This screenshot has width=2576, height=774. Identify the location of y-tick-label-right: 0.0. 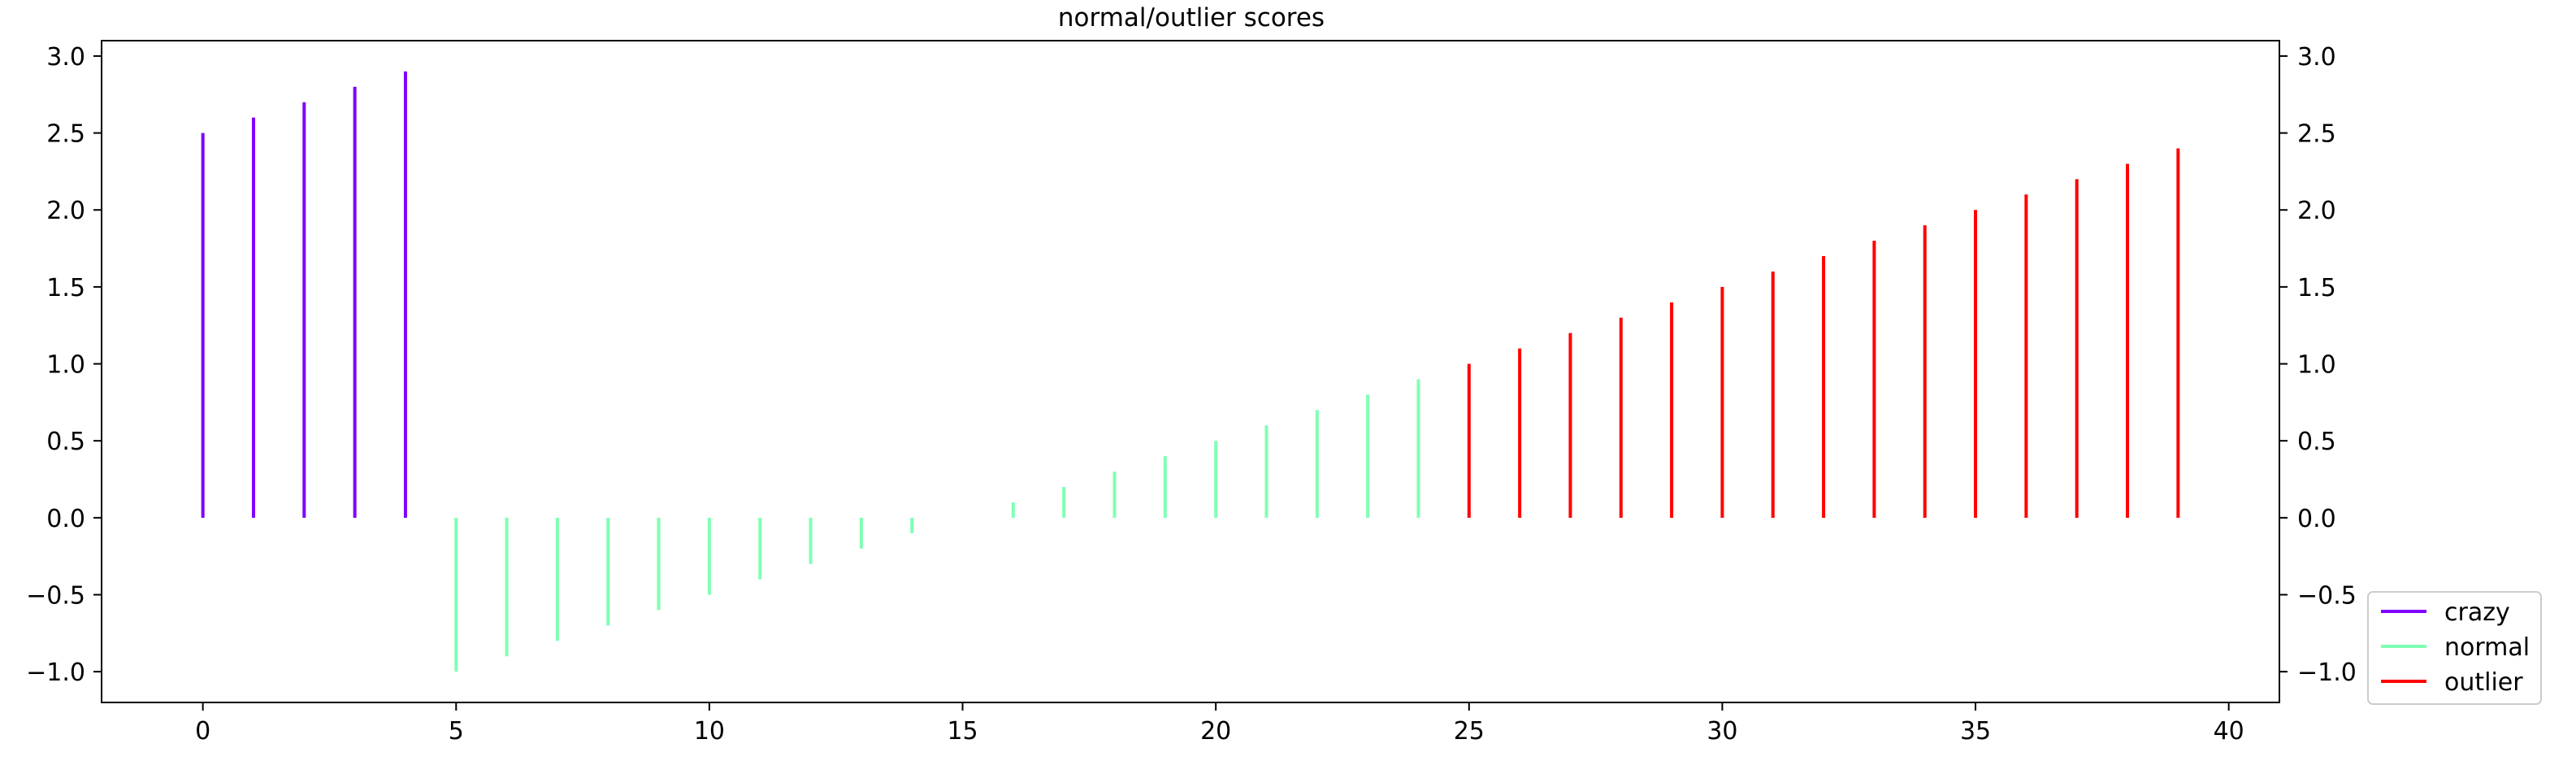
(2316, 519).